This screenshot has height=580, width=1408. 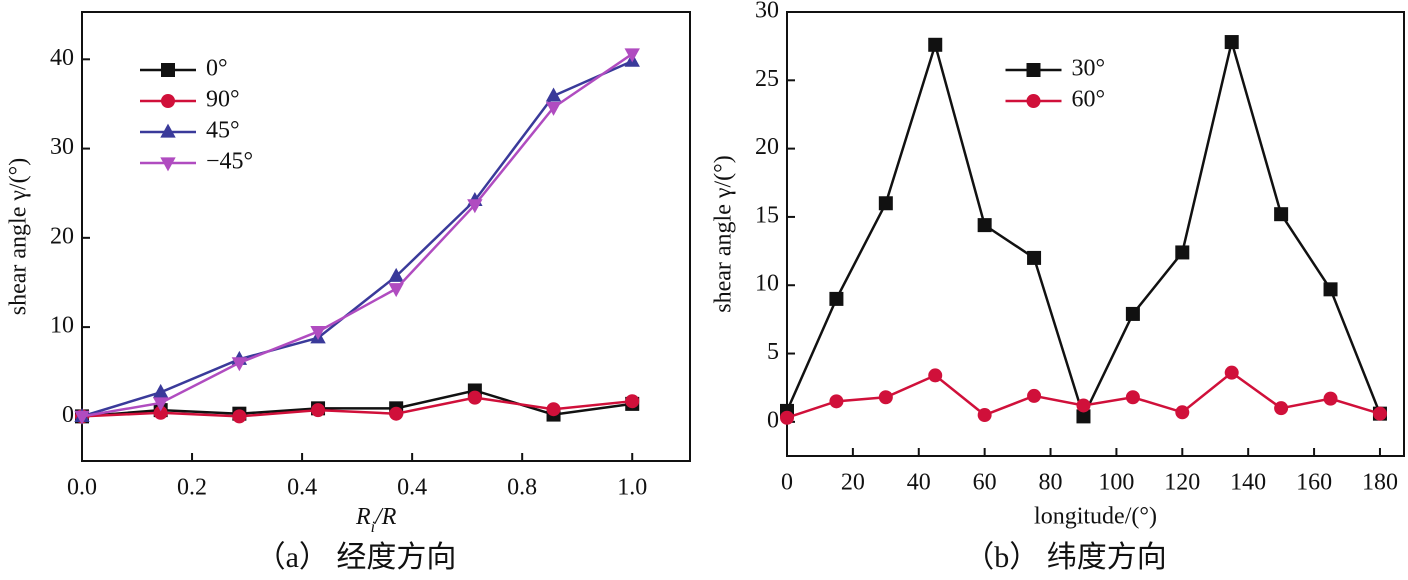 What do you see at coordinates (1051, 483) in the screenshot?
I see `x-tick-label: 80` at bounding box center [1051, 483].